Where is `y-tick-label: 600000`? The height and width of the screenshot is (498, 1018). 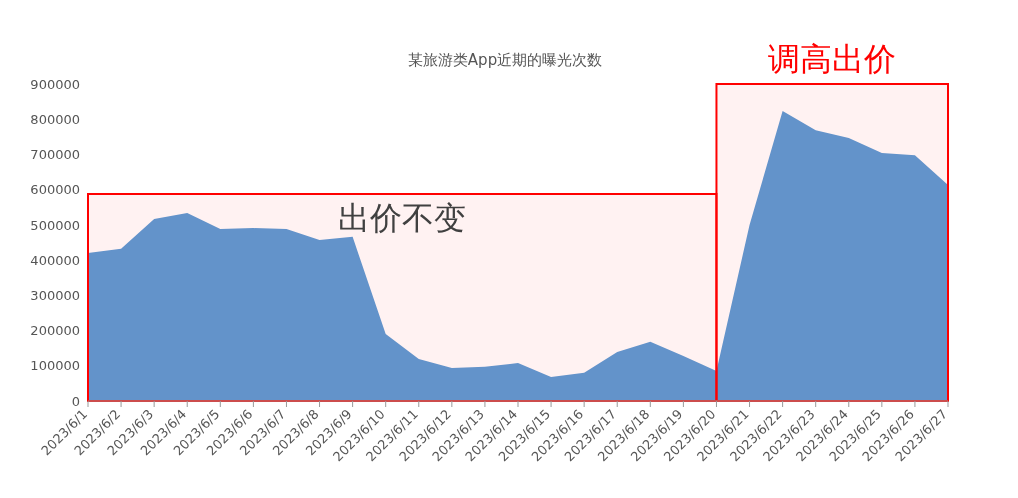
y-tick-label: 600000 is located at coordinates (55, 190).